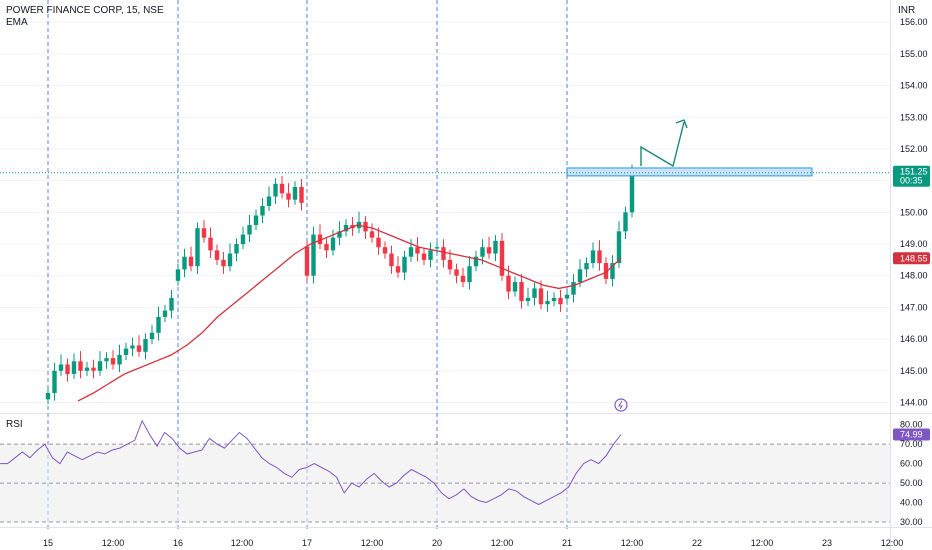 The image size is (932, 550). I want to click on symbol-title: POWER FINANCE CORP, 15, NSE, so click(85, 10).